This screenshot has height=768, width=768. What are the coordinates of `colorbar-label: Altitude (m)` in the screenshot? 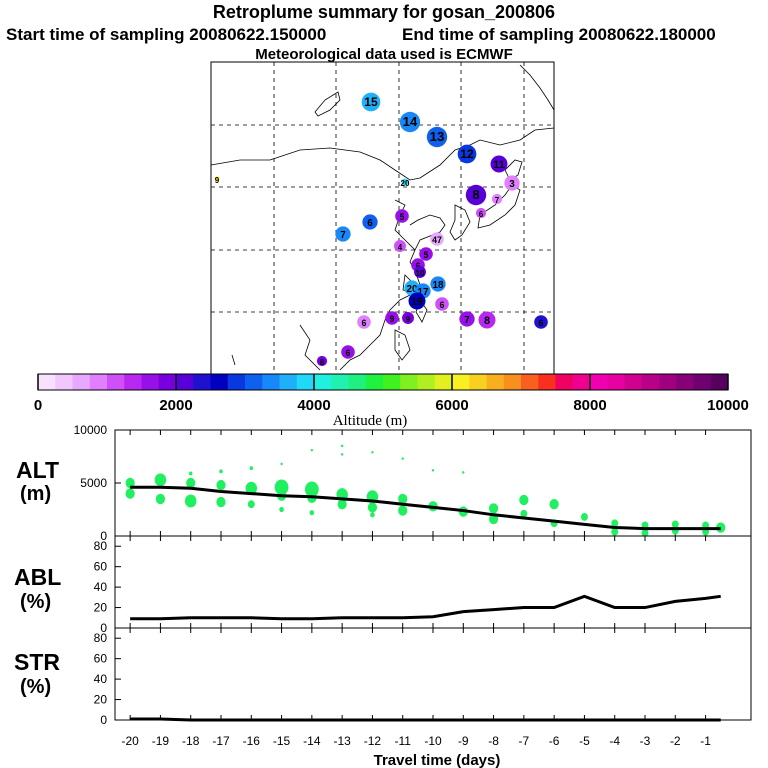 It's located at (370, 421).